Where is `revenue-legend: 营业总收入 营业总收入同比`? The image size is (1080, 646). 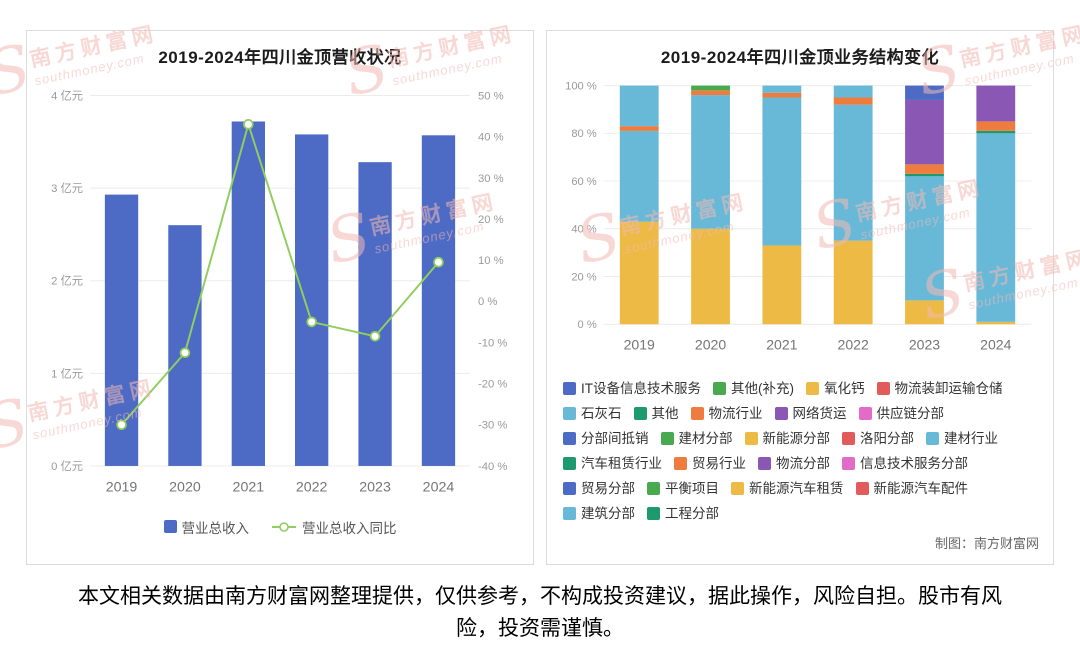
revenue-legend: 营业总收入 营业总收入同比 is located at coordinates (280, 527).